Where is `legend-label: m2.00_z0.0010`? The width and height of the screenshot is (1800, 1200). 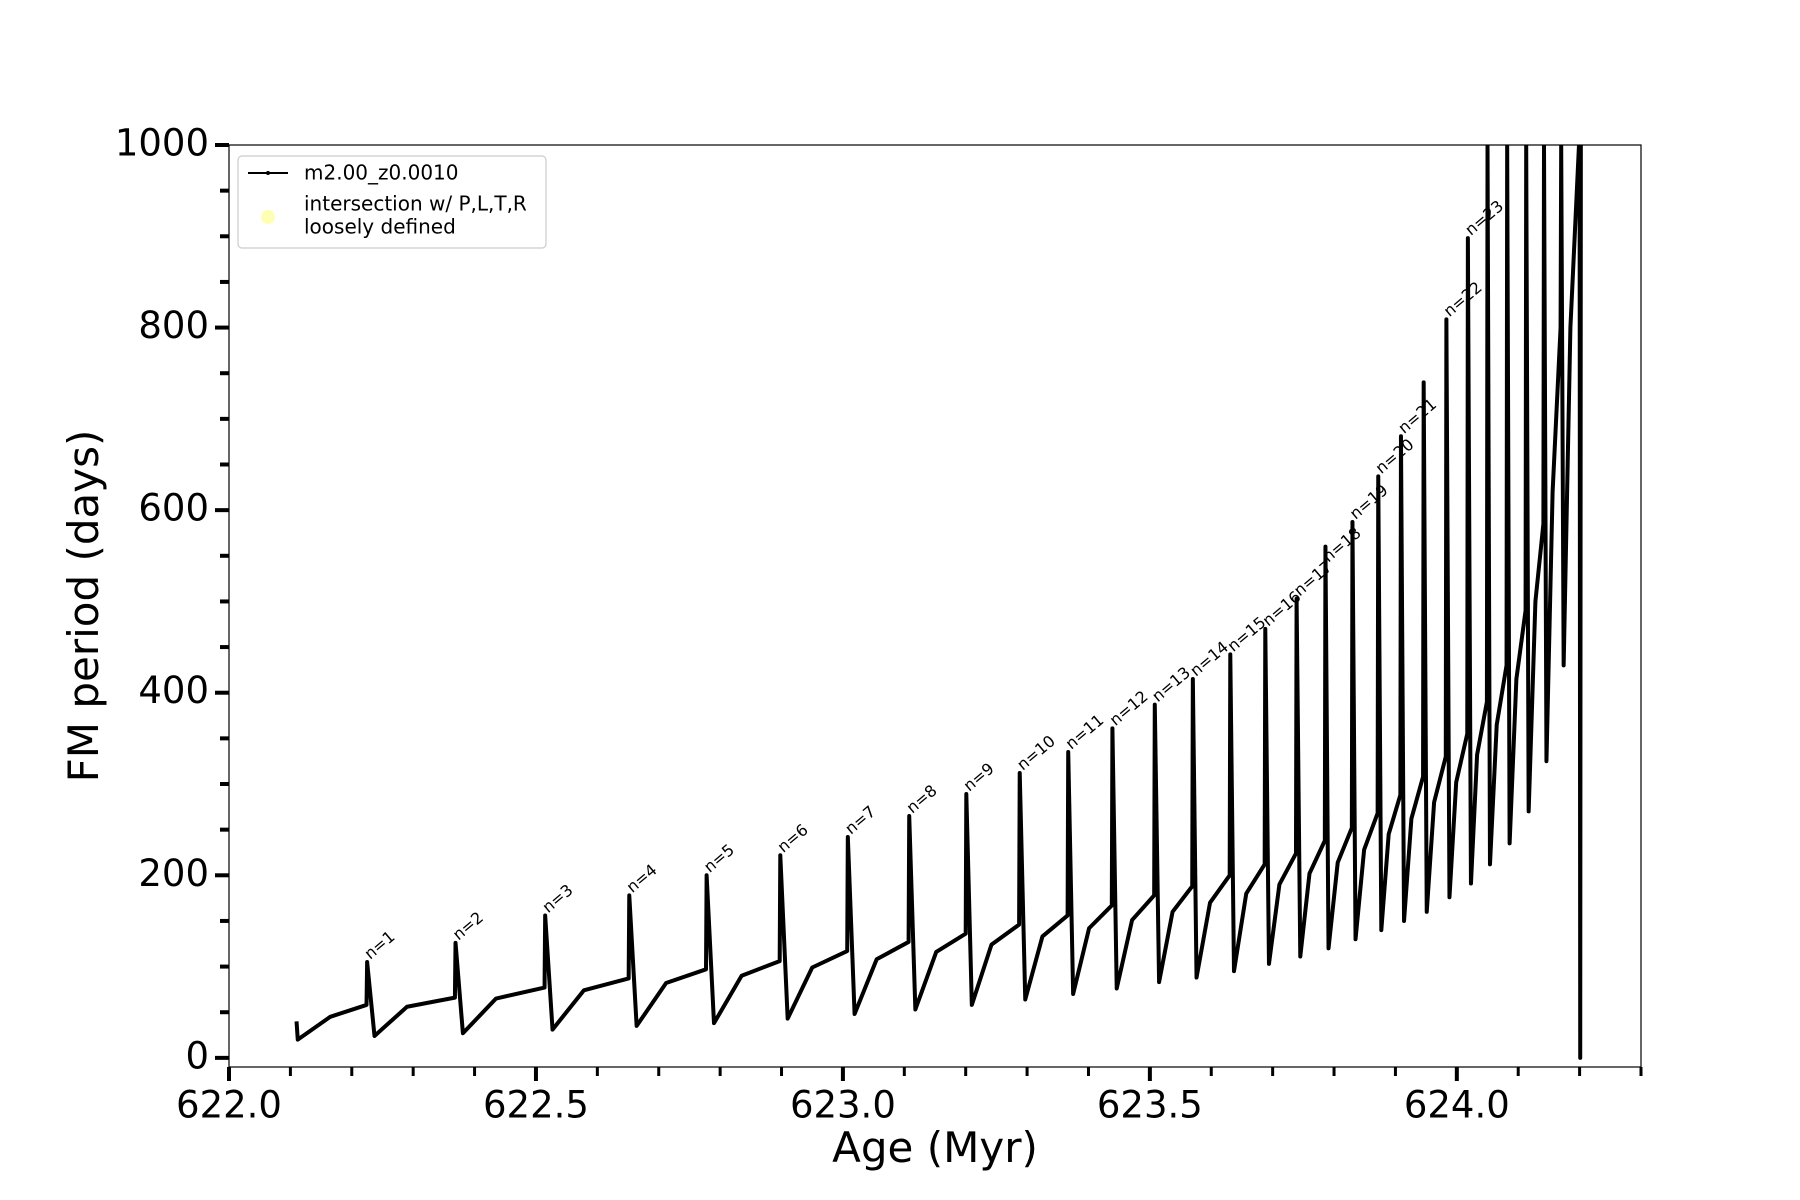
legend-label: m2.00_z0.0010 is located at coordinates (381, 173).